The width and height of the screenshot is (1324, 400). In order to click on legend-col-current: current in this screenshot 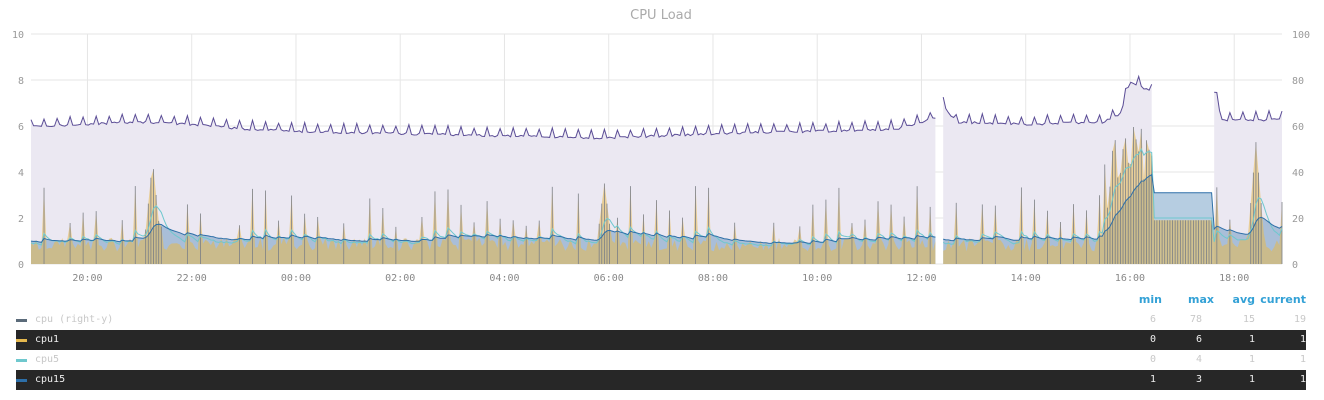, I will do `click(1283, 299)`.